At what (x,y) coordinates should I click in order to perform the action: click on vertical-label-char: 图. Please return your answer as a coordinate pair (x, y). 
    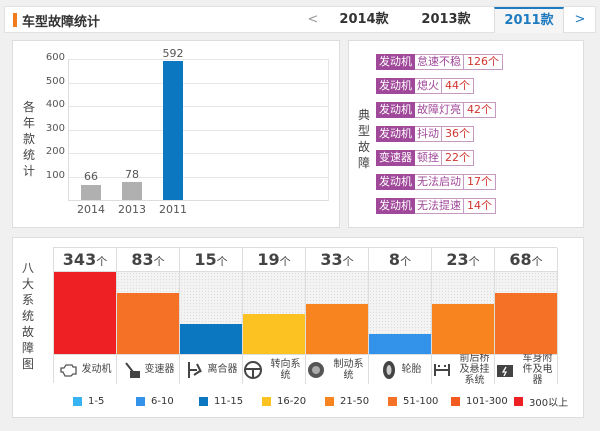
    Looking at the image, I should click on (27, 364).